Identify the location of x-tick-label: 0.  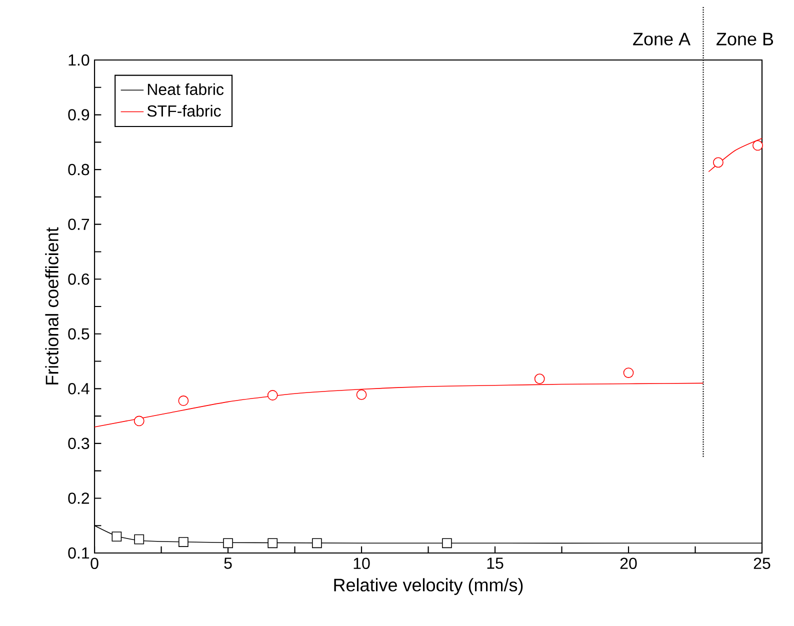
(94, 564).